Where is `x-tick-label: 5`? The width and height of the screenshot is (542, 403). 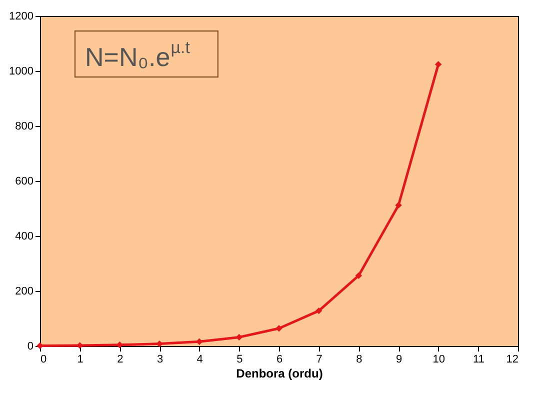 x-tick-label: 5 is located at coordinates (239, 360).